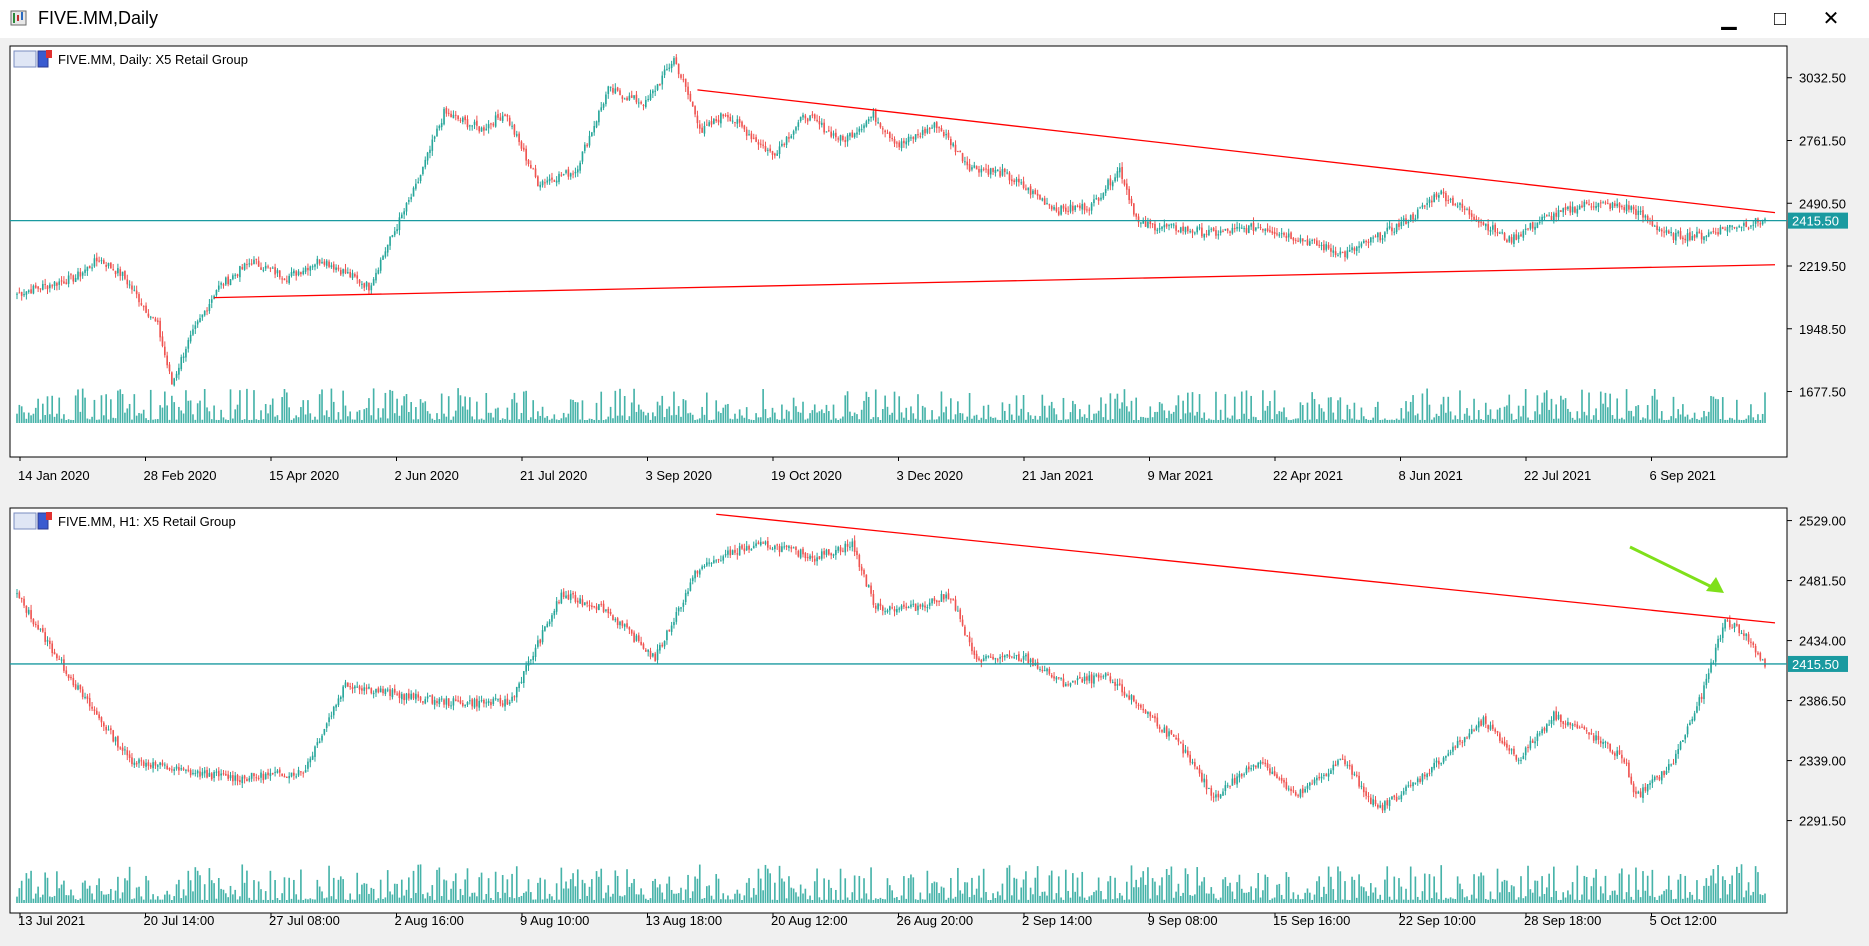  I want to click on maximize-button: □, so click(1780, 19).